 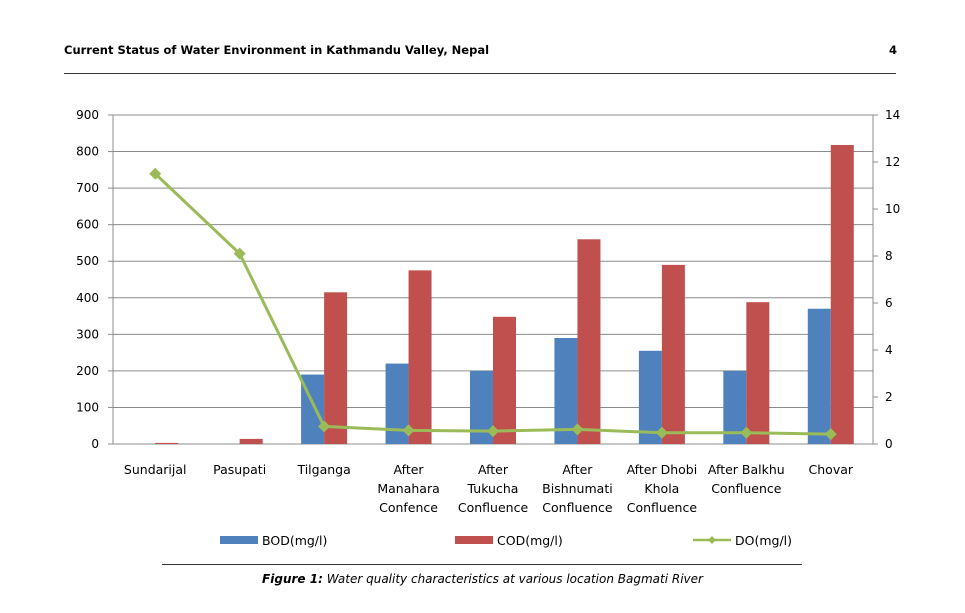 What do you see at coordinates (87, 152) in the screenshot?
I see `y-left-tick-label: 800` at bounding box center [87, 152].